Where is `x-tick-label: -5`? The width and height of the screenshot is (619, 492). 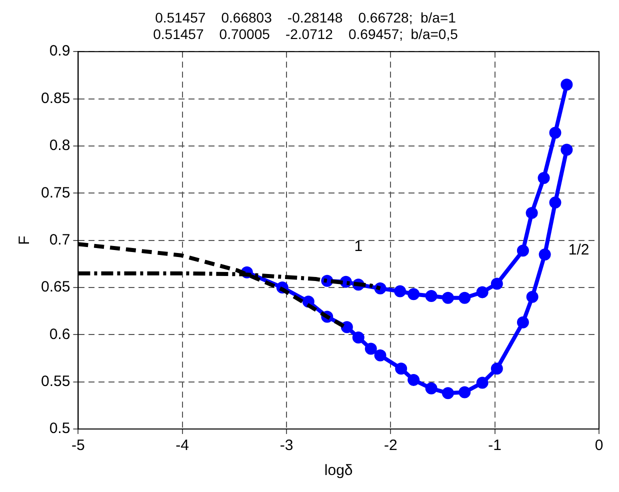 x-tick-label: -5 is located at coordinates (78, 445).